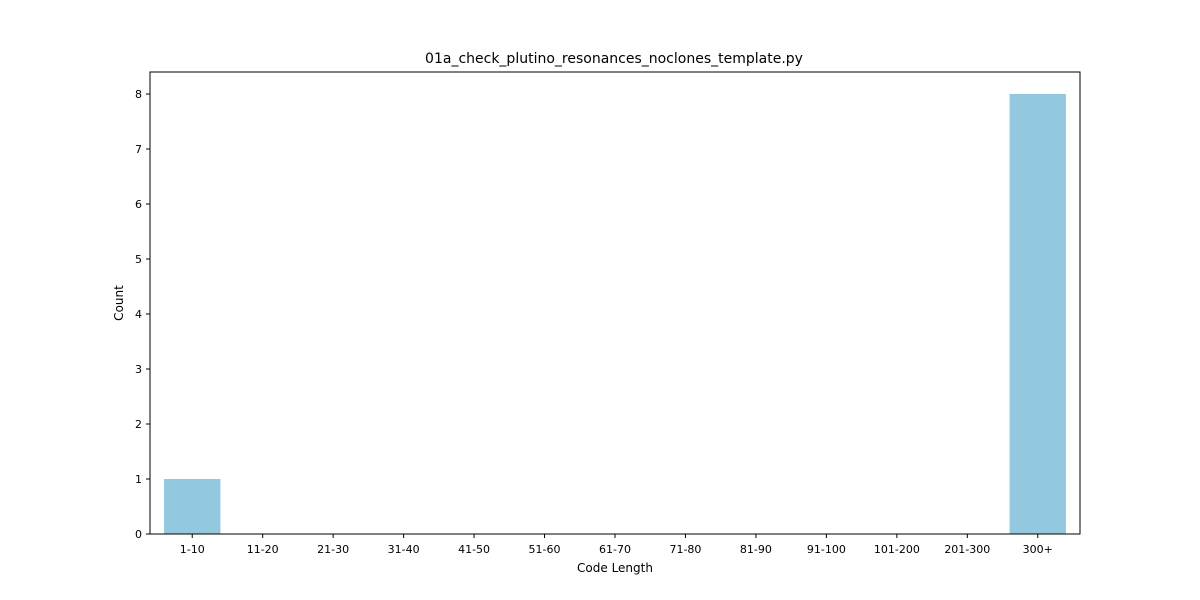 This screenshot has height=600, width=1200. Describe the element at coordinates (138, 94) in the screenshot. I see `y-tick-label: 8` at that location.